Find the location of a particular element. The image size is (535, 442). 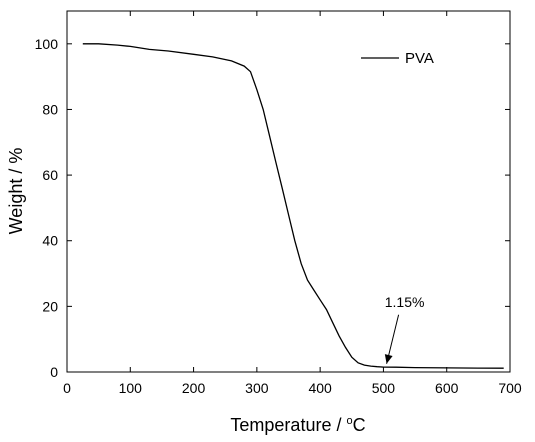

x-tick-label-300: 300 is located at coordinates (257, 388).